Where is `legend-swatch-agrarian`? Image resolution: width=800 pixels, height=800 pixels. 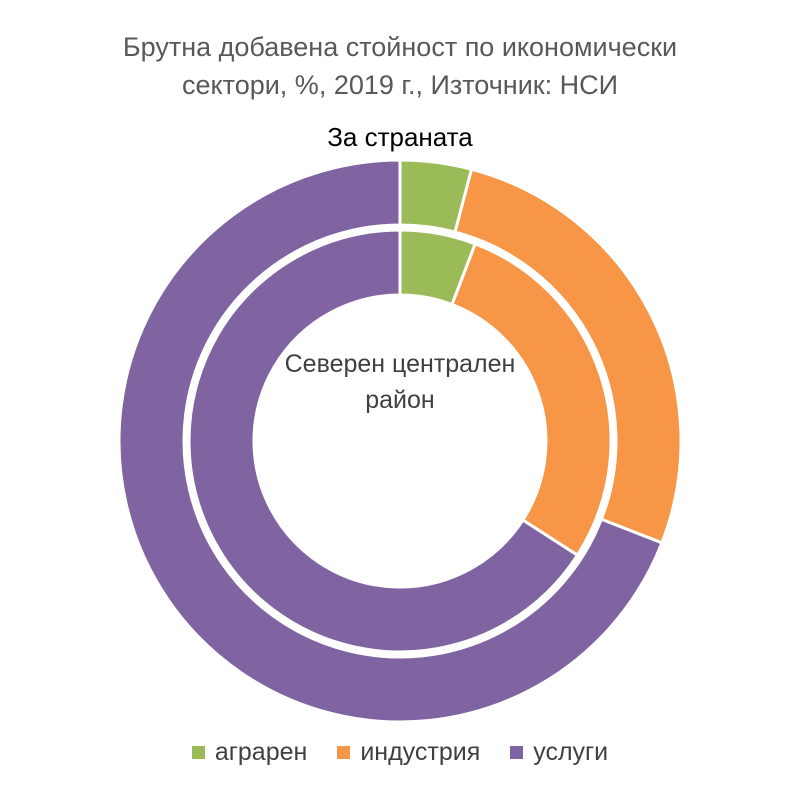 legend-swatch-agrarian is located at coordinates (198, 752).